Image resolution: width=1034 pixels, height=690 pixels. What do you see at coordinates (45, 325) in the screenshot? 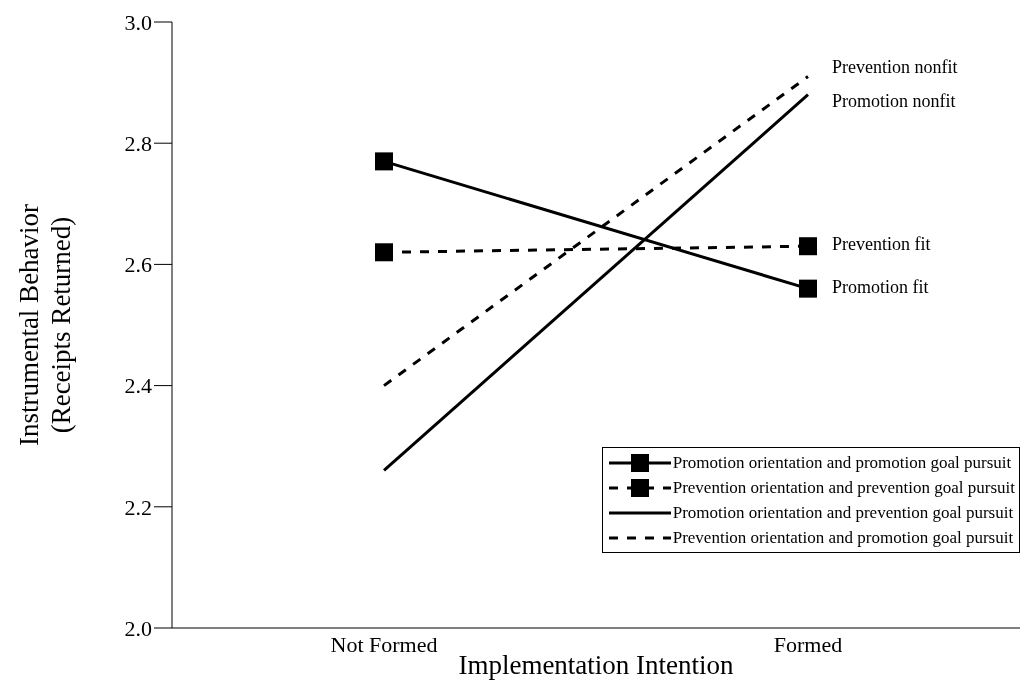
I see `y-axis-title: Instrumental Behavior (Receipts Returned)` at bounding box center [45, 325].